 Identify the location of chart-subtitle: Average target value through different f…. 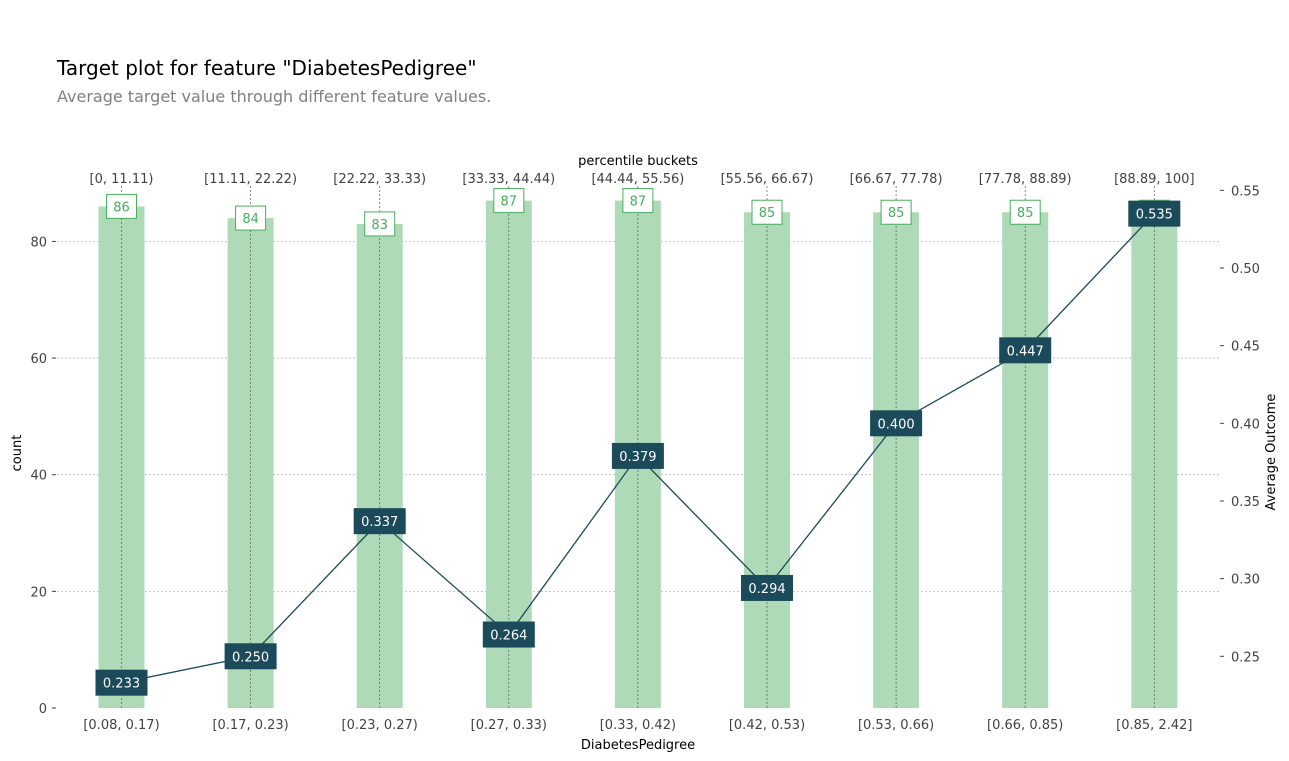
(274, 96).